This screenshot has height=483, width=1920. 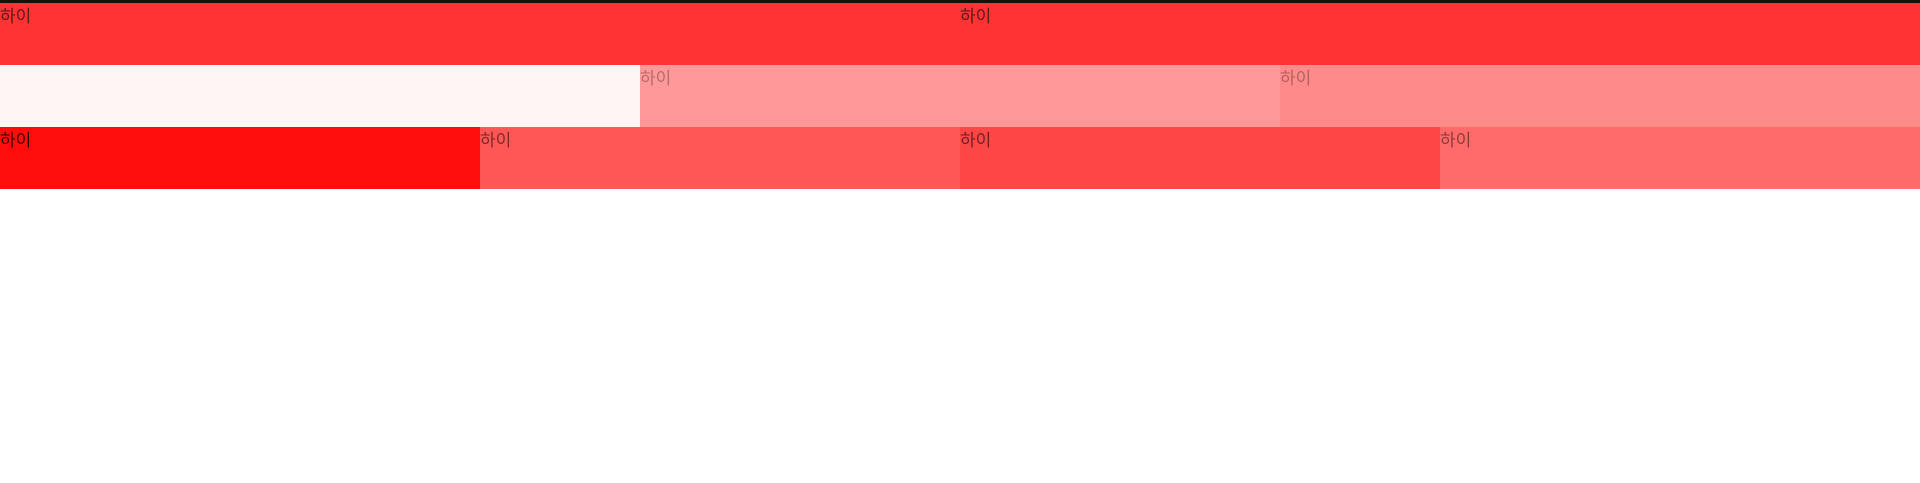 I want to click on row-1: 하이 하이, so click(x=960, y=34).